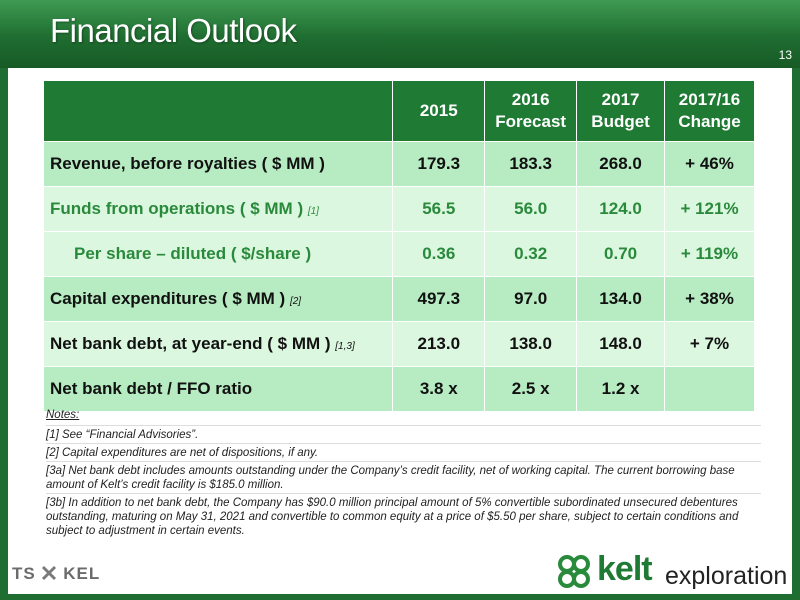 The image size is (800, 600). I want to click on cell-change, so click(709, 389).